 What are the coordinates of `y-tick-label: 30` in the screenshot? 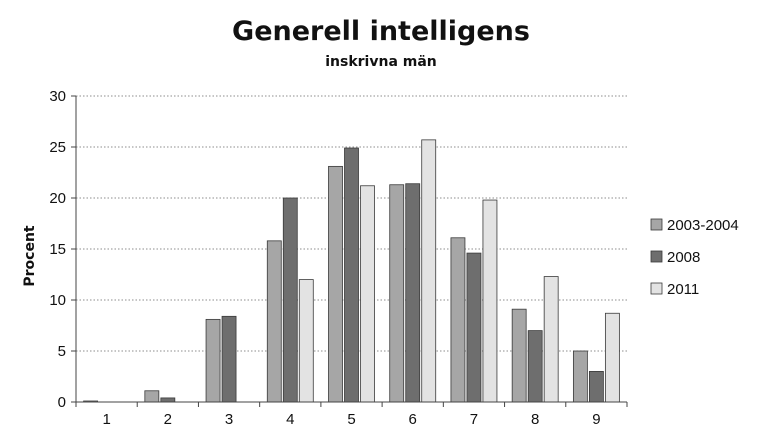 It's located at (57, 96).